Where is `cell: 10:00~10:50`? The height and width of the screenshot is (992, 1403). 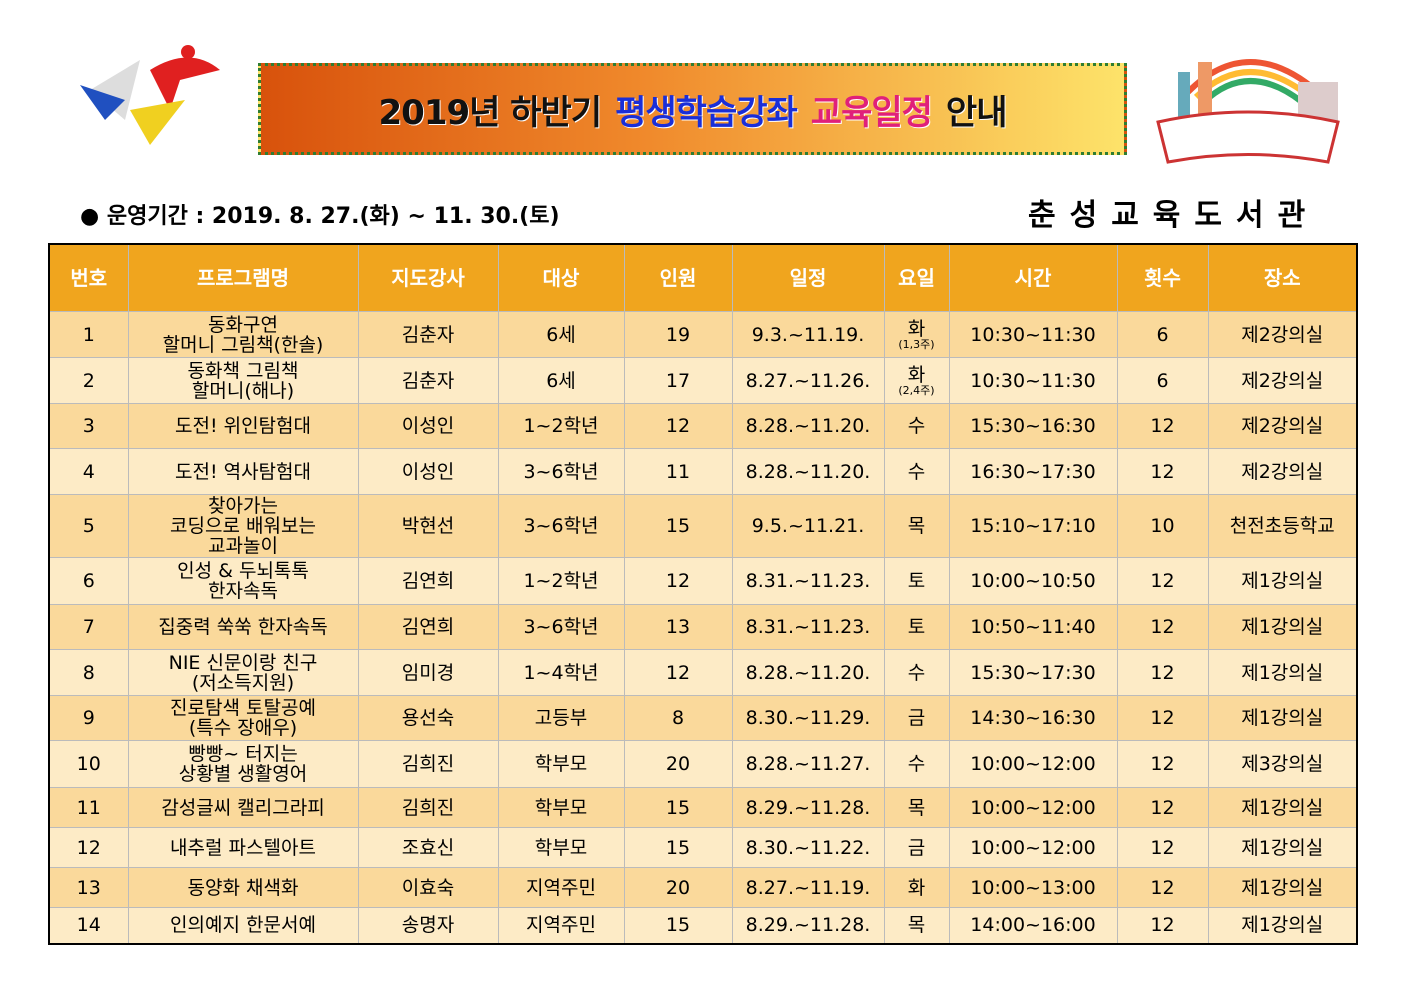
cell: 10:00~10:50 is located at coordinates (1033, 581).